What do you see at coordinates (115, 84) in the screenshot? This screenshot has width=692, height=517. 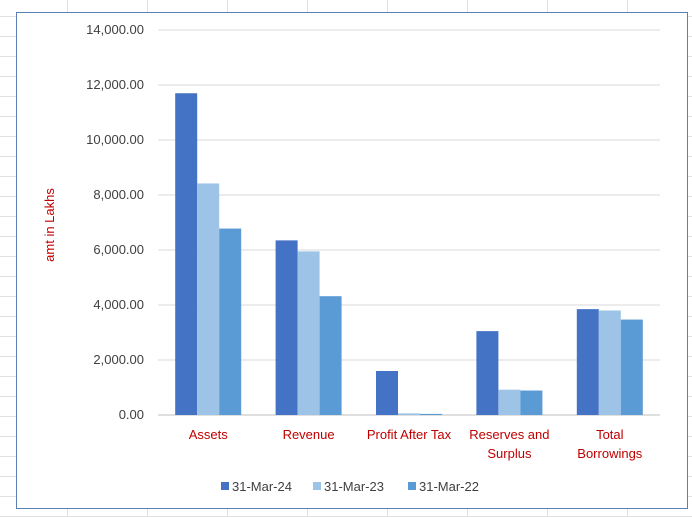 I see `y-tick-label: 12,000.00` at bounding box center [115, 84].